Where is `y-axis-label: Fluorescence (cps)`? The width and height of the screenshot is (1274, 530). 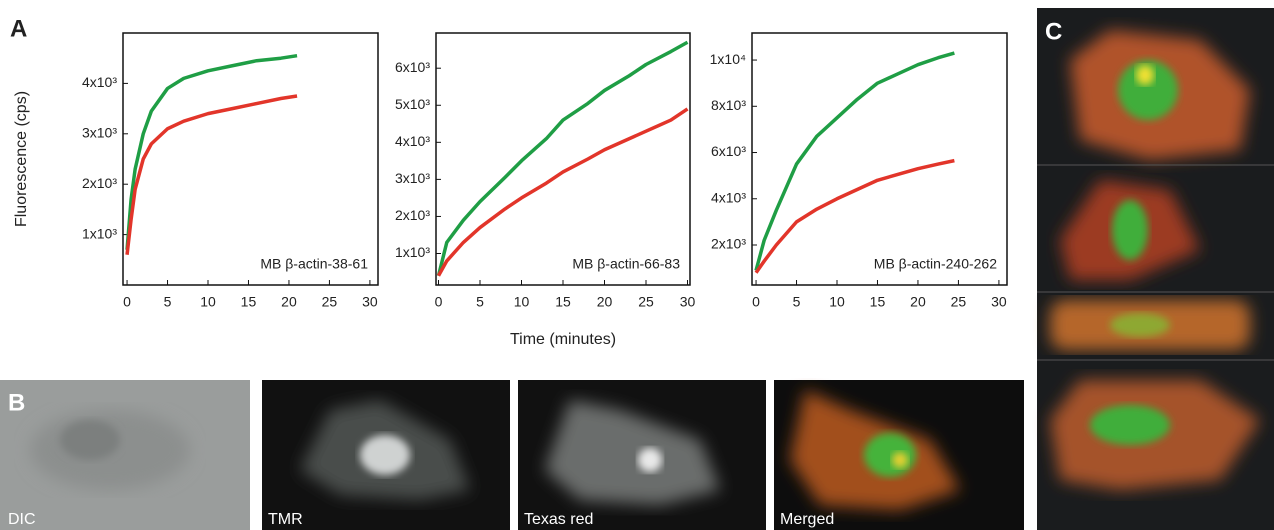 y-axis-label: Fluorescence (cps) is located at coordinates (21, 159).